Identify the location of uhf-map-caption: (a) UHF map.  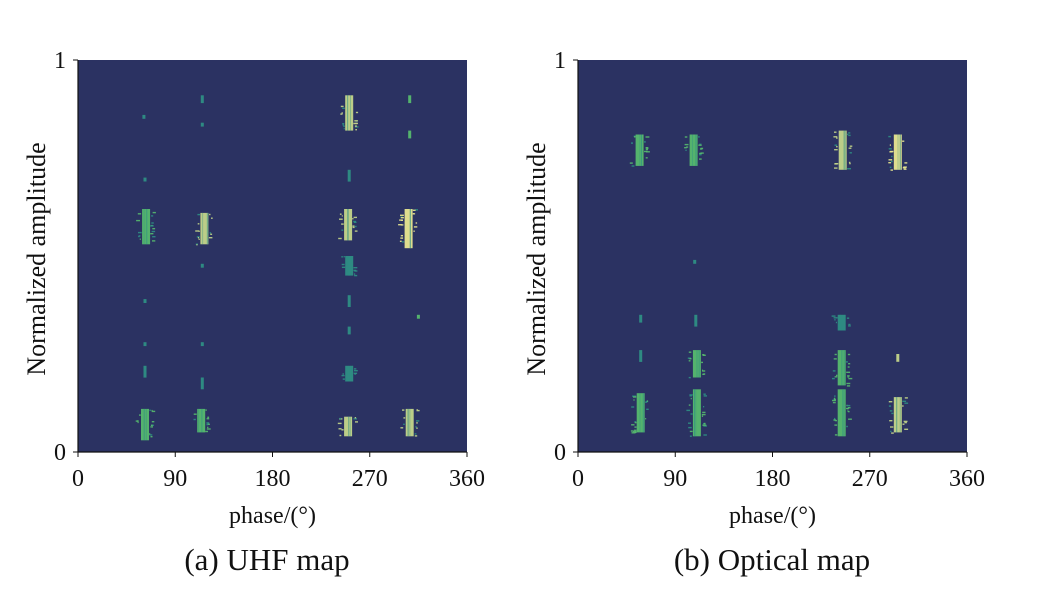
(267, 559).